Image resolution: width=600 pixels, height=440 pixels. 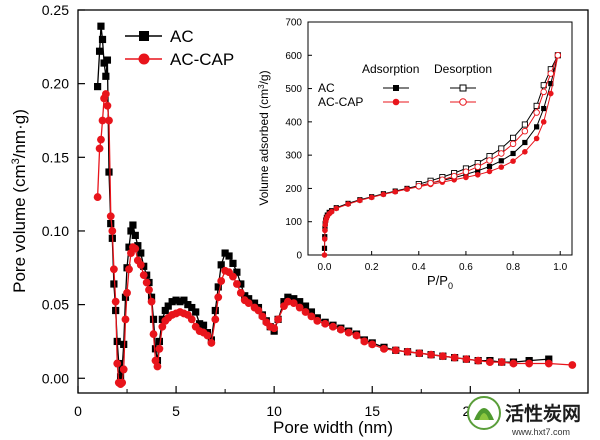 I want to click on inset-y-tick-label: 0, so click(x=299, y=256).